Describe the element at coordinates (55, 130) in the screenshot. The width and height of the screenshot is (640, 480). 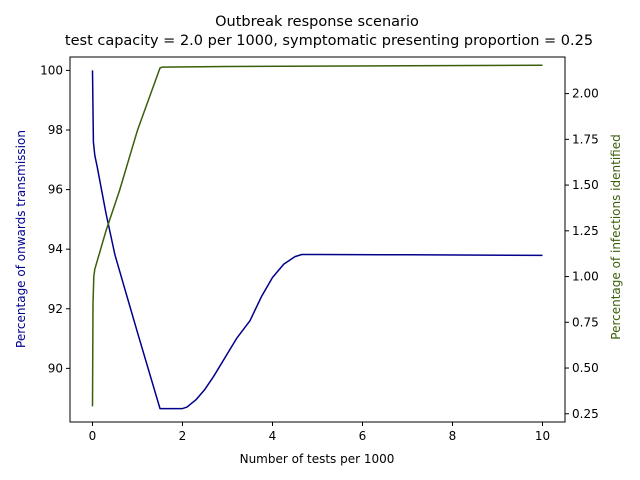
I see `y-left-tick-label: 98` at that location.